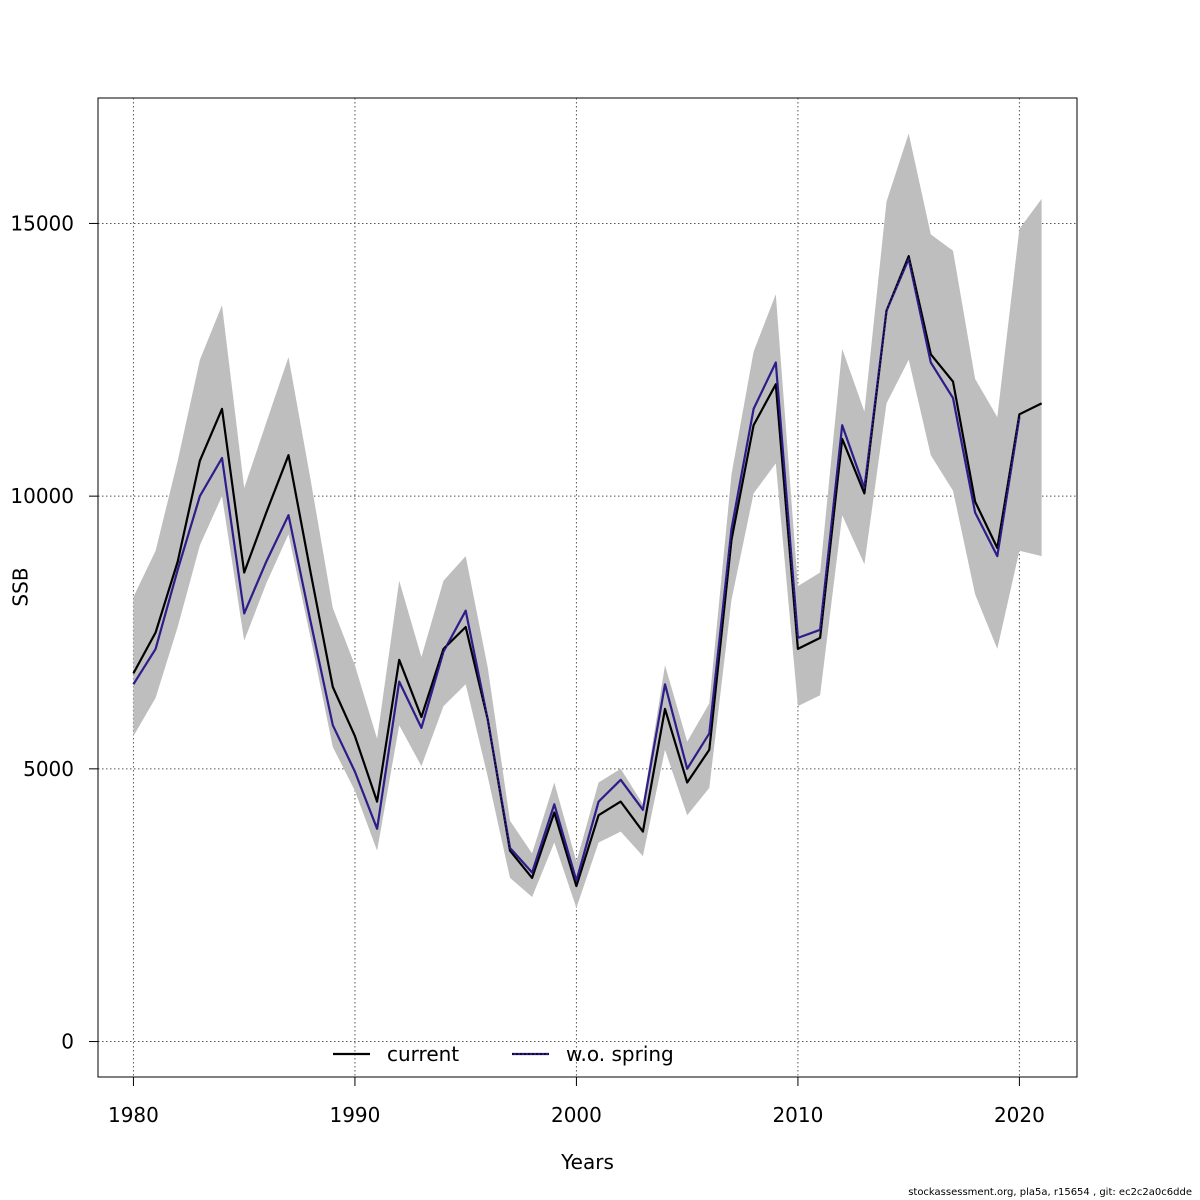 The height and width of the screenshot is (1200, 1200). What do you see at coordinates (354, 1115) in the screenshot?
I see `x-tick-label-1990: 1990` at bounding box center [354, 1115].